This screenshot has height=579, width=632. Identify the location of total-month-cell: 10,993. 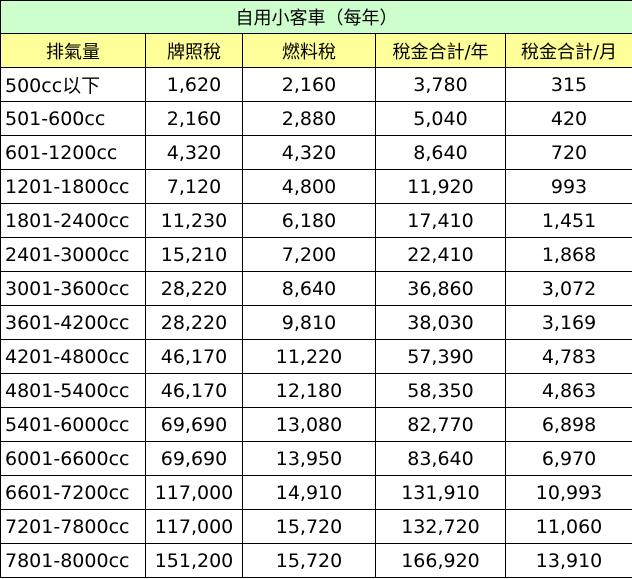
(568, 492).